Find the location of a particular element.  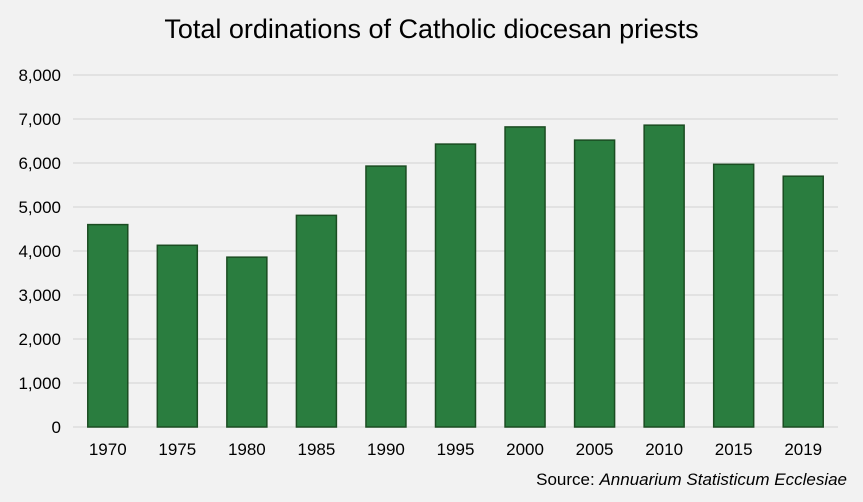

bar-2010 is located at coordinates (664, 276).